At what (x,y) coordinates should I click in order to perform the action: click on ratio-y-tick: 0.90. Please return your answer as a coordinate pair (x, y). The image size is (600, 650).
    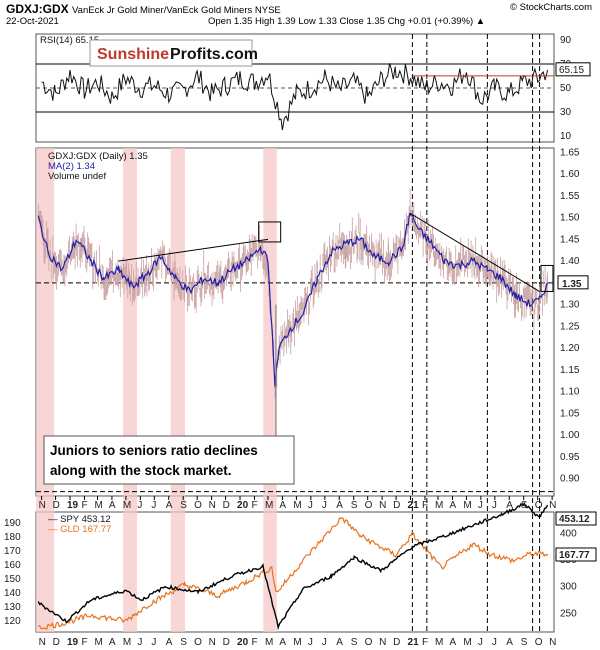
    Looking at the image, I should click on (570, 479).